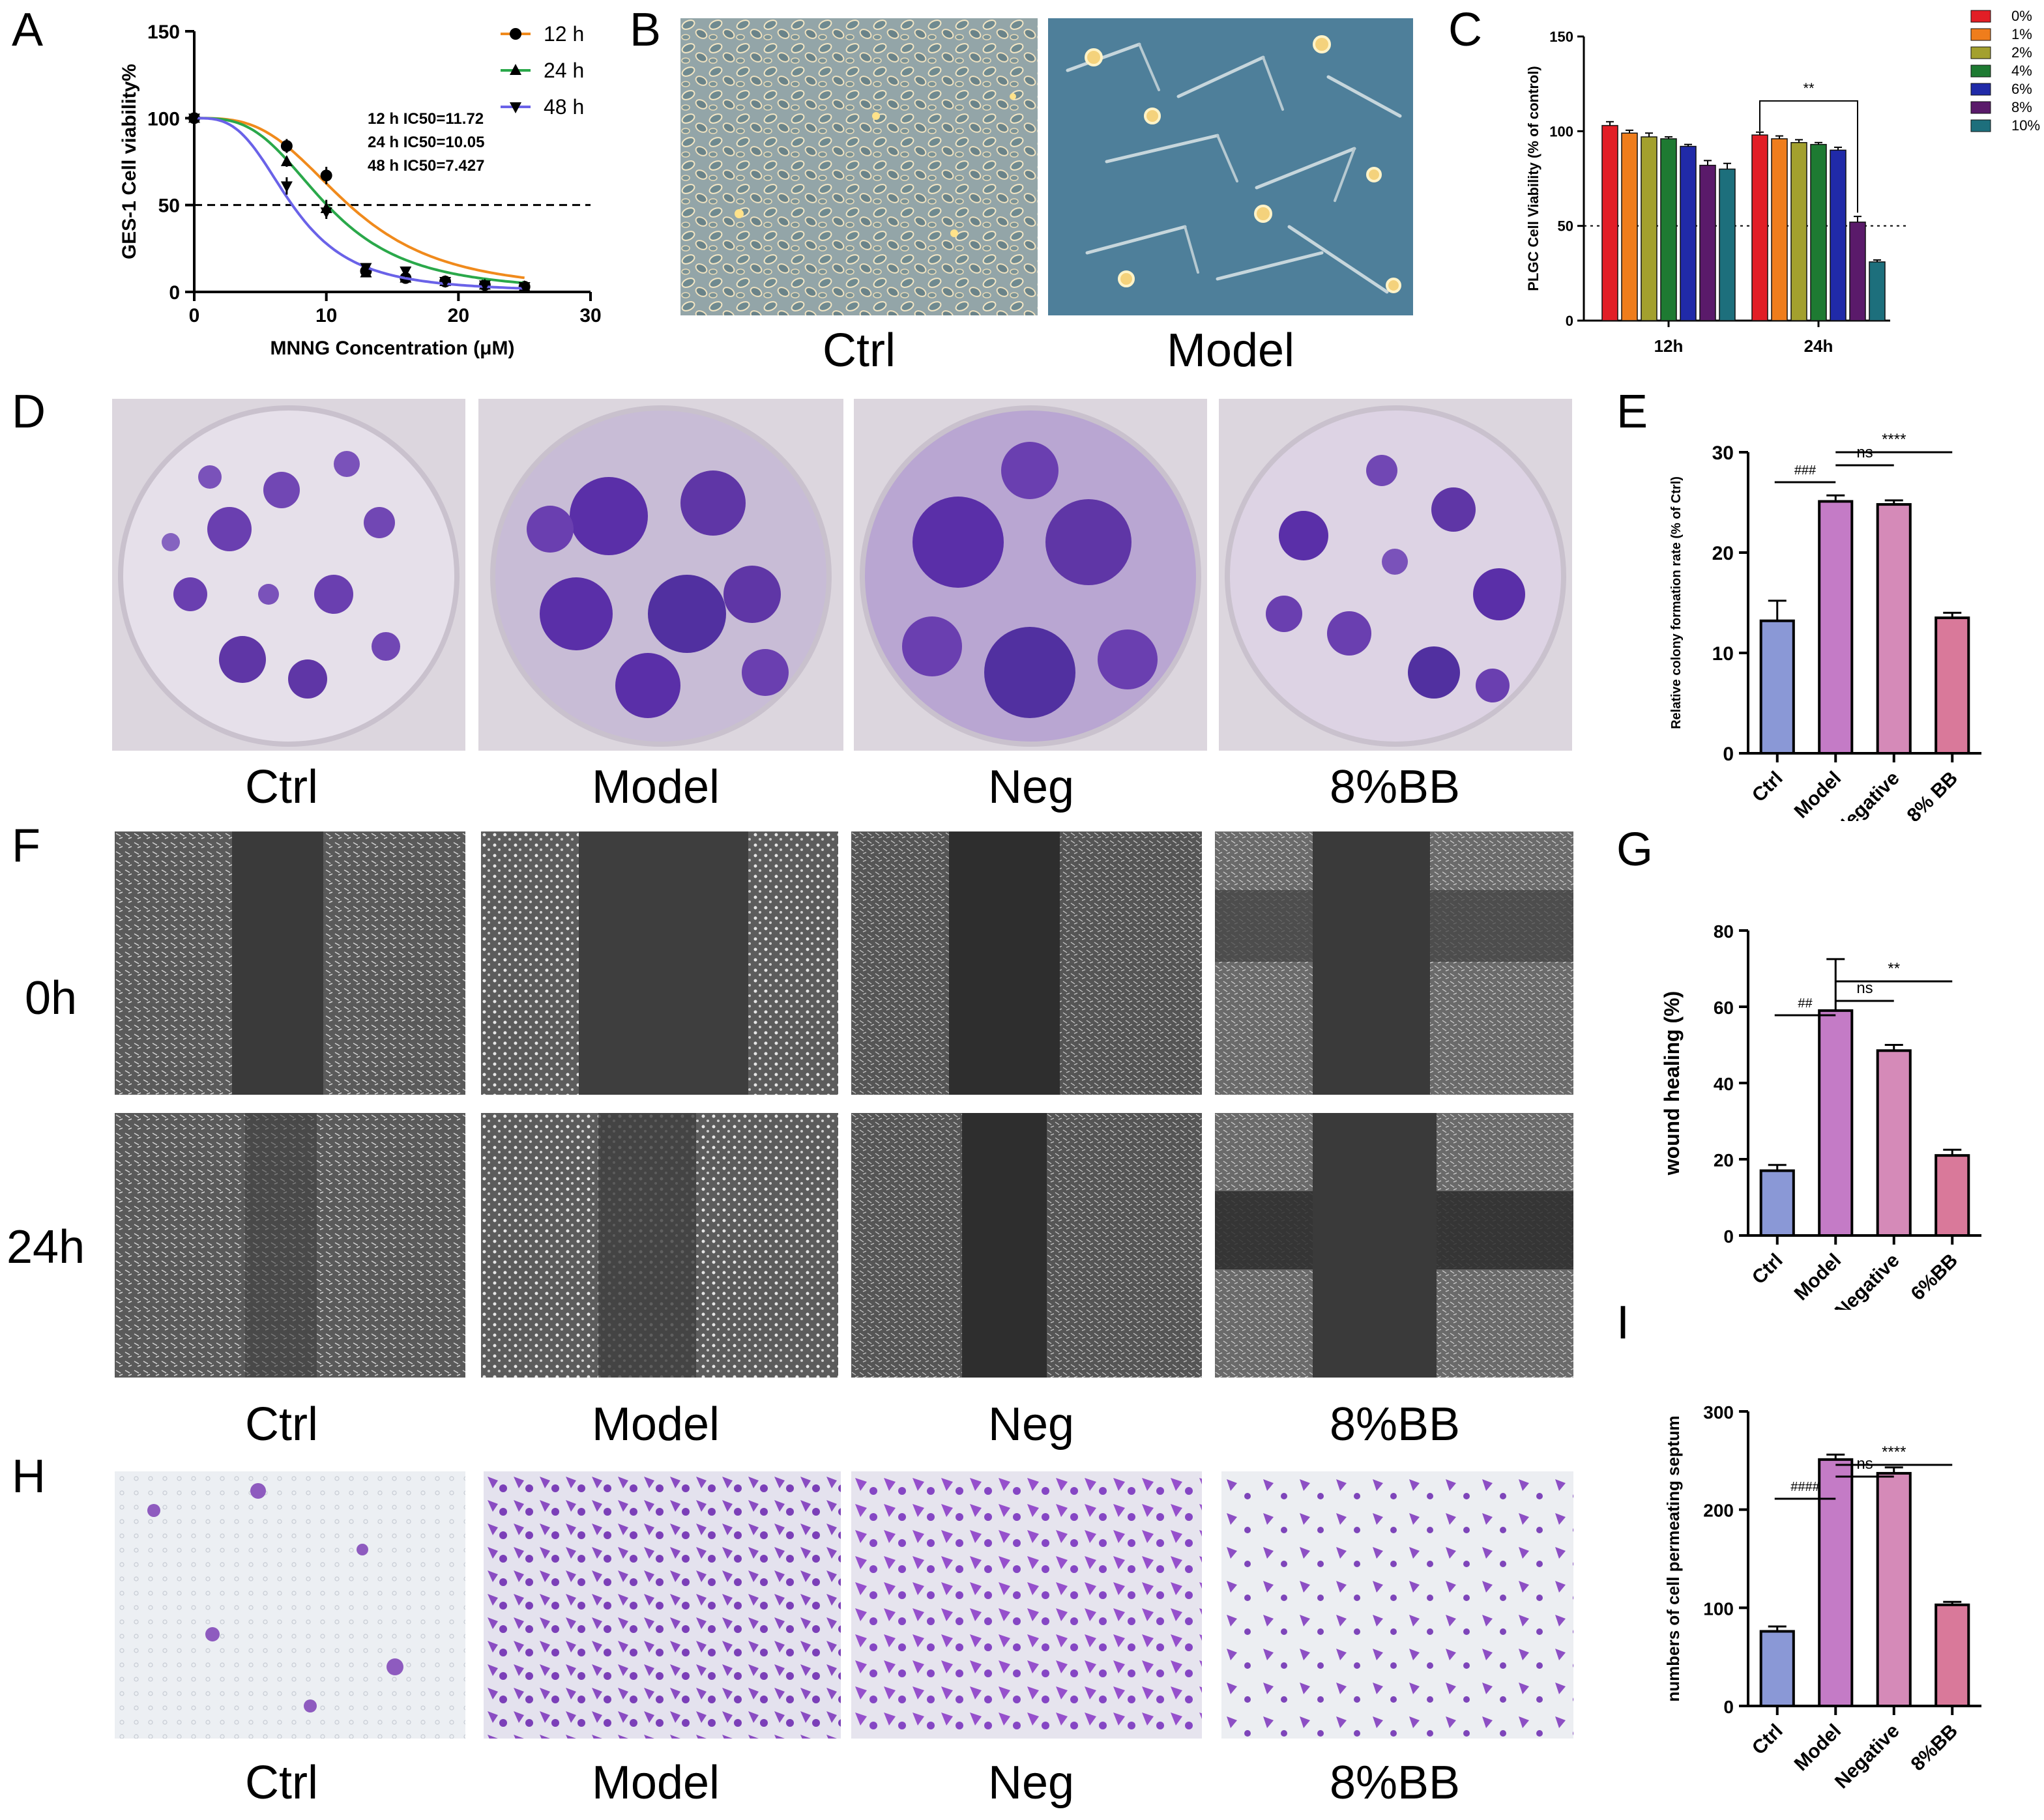 Image resolution: width=2044 pixels, height=1820 pixels. I want to click on caption-d-8bb: 8%BB, so click(1395, 787).